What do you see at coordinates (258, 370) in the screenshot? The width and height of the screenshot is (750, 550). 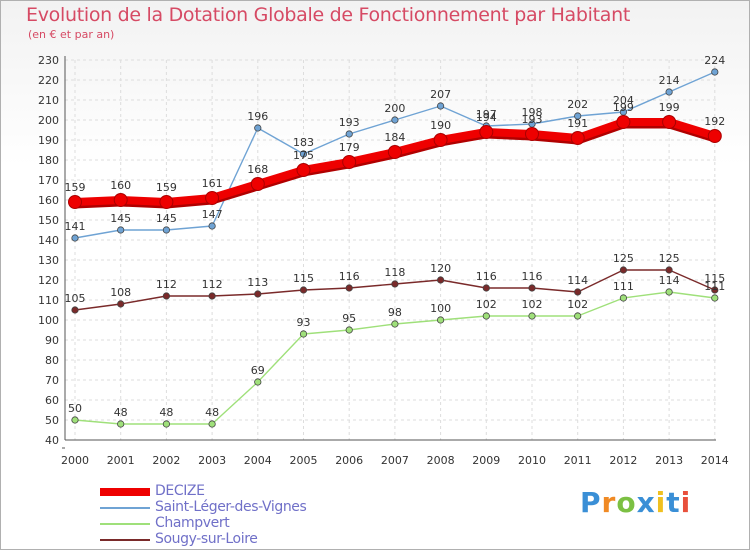 I see `data-label-champvert: 69` at bounding box center [258, 370].